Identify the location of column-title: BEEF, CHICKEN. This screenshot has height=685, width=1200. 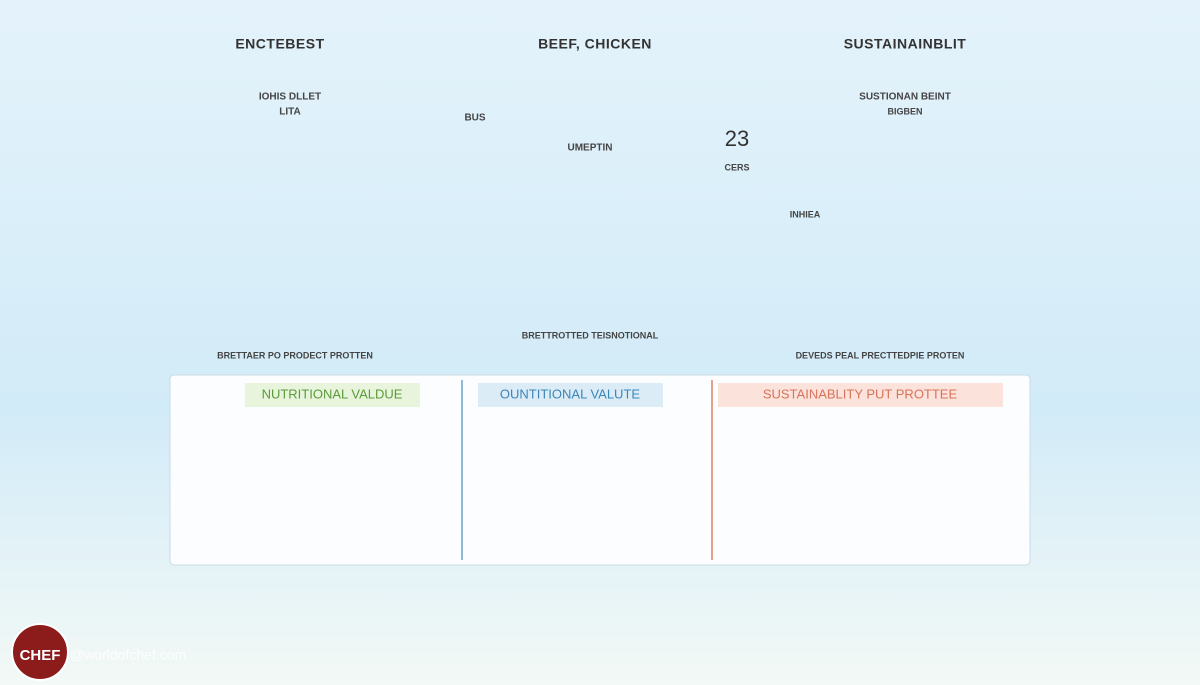
(595, 44).